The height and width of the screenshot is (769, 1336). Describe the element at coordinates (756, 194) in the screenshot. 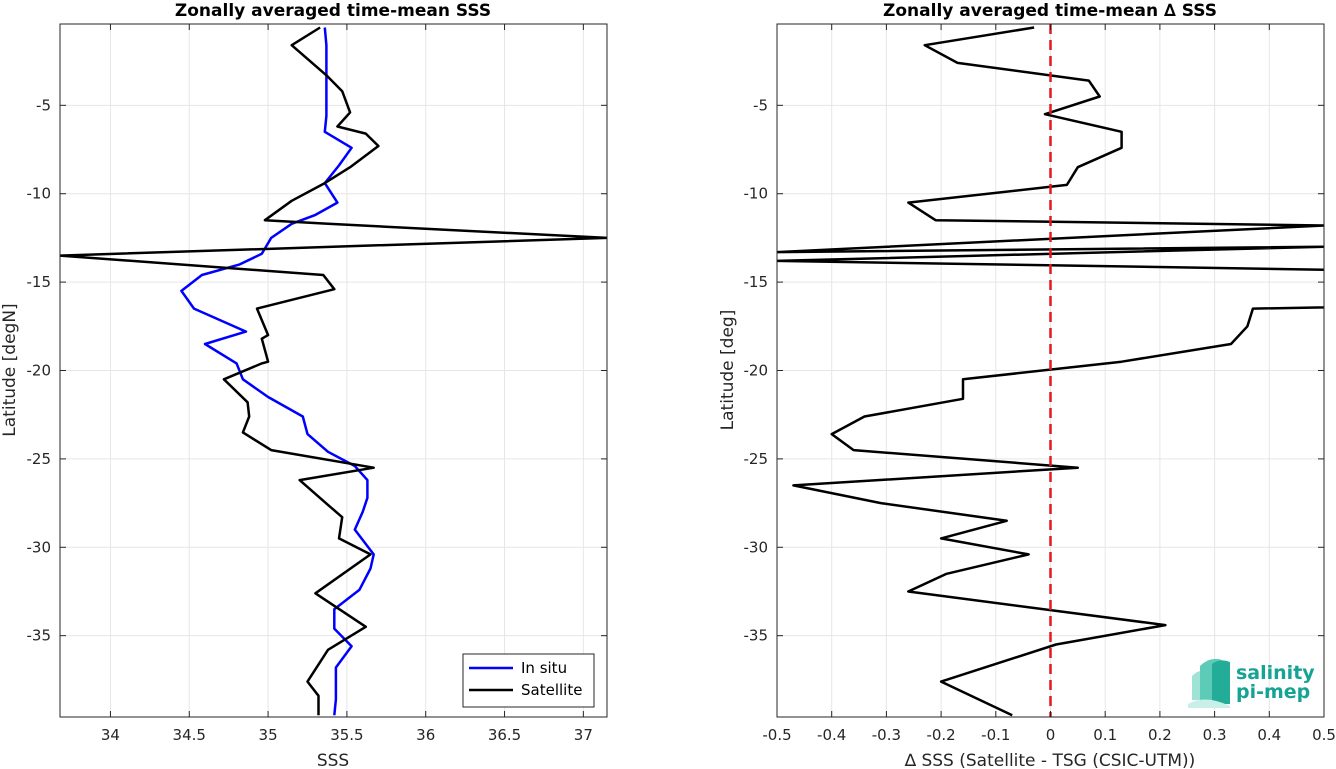

I see `right-y-tick-label: -10` at that location.